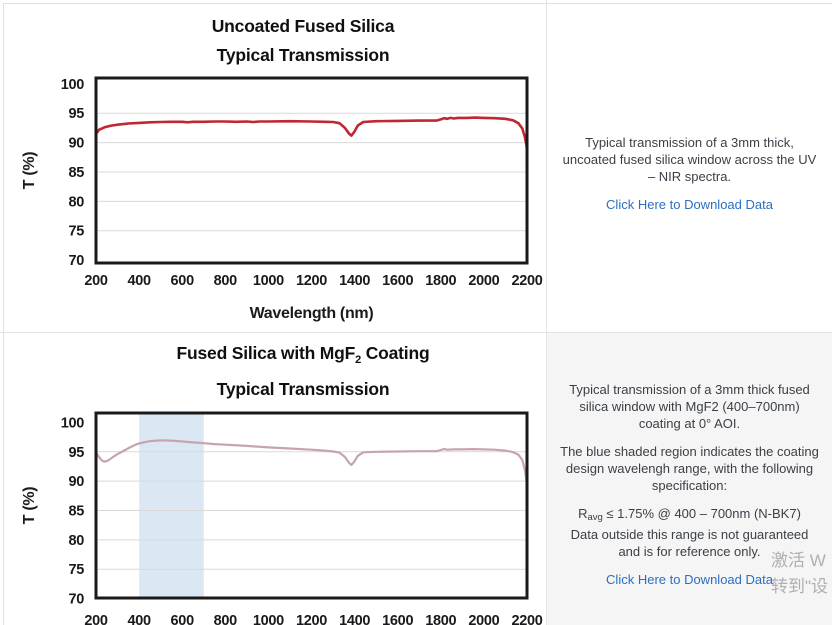 The width and height of the screenshot is (832, 625). What do you see at coordinates (595, 517) in the screenshot?
I see `subscript-avg: avg` at bounding box center [595, 517].